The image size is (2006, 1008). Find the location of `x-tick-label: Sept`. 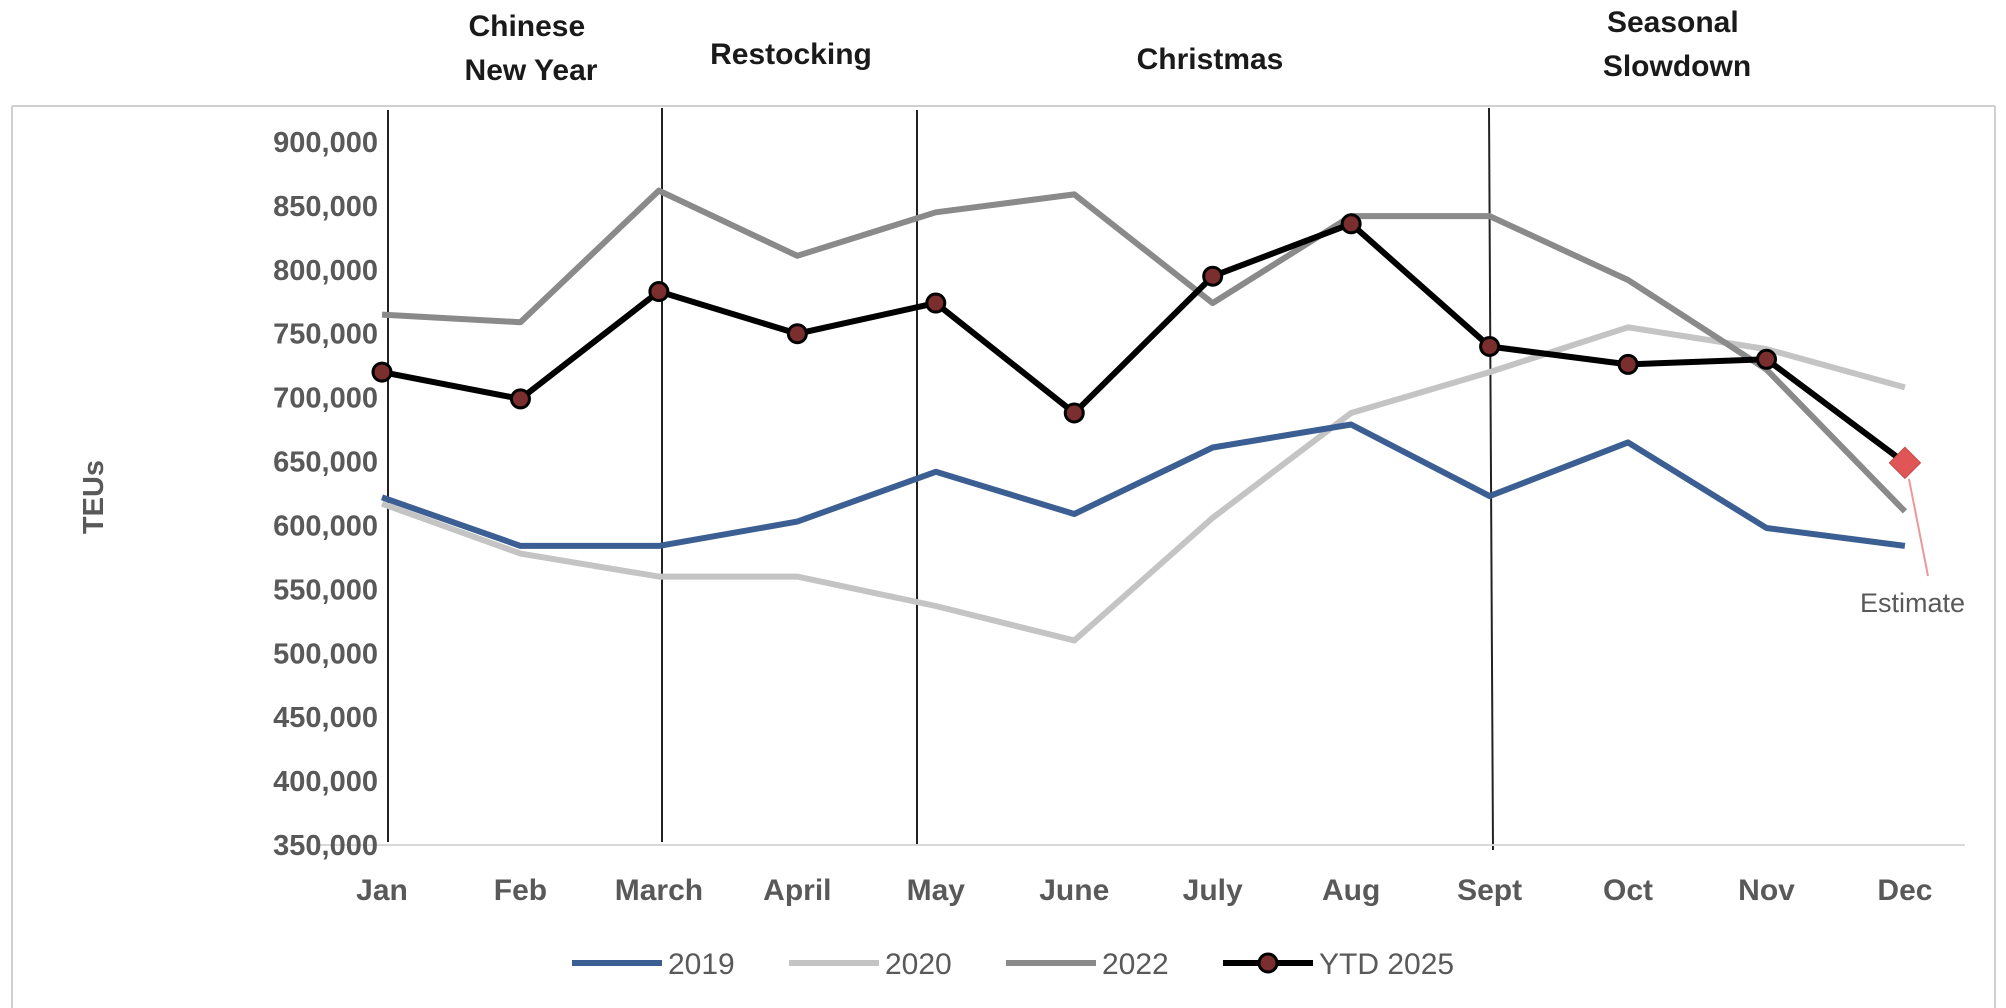

x-tick-label: Sept is located at coordinates (1489, 890).